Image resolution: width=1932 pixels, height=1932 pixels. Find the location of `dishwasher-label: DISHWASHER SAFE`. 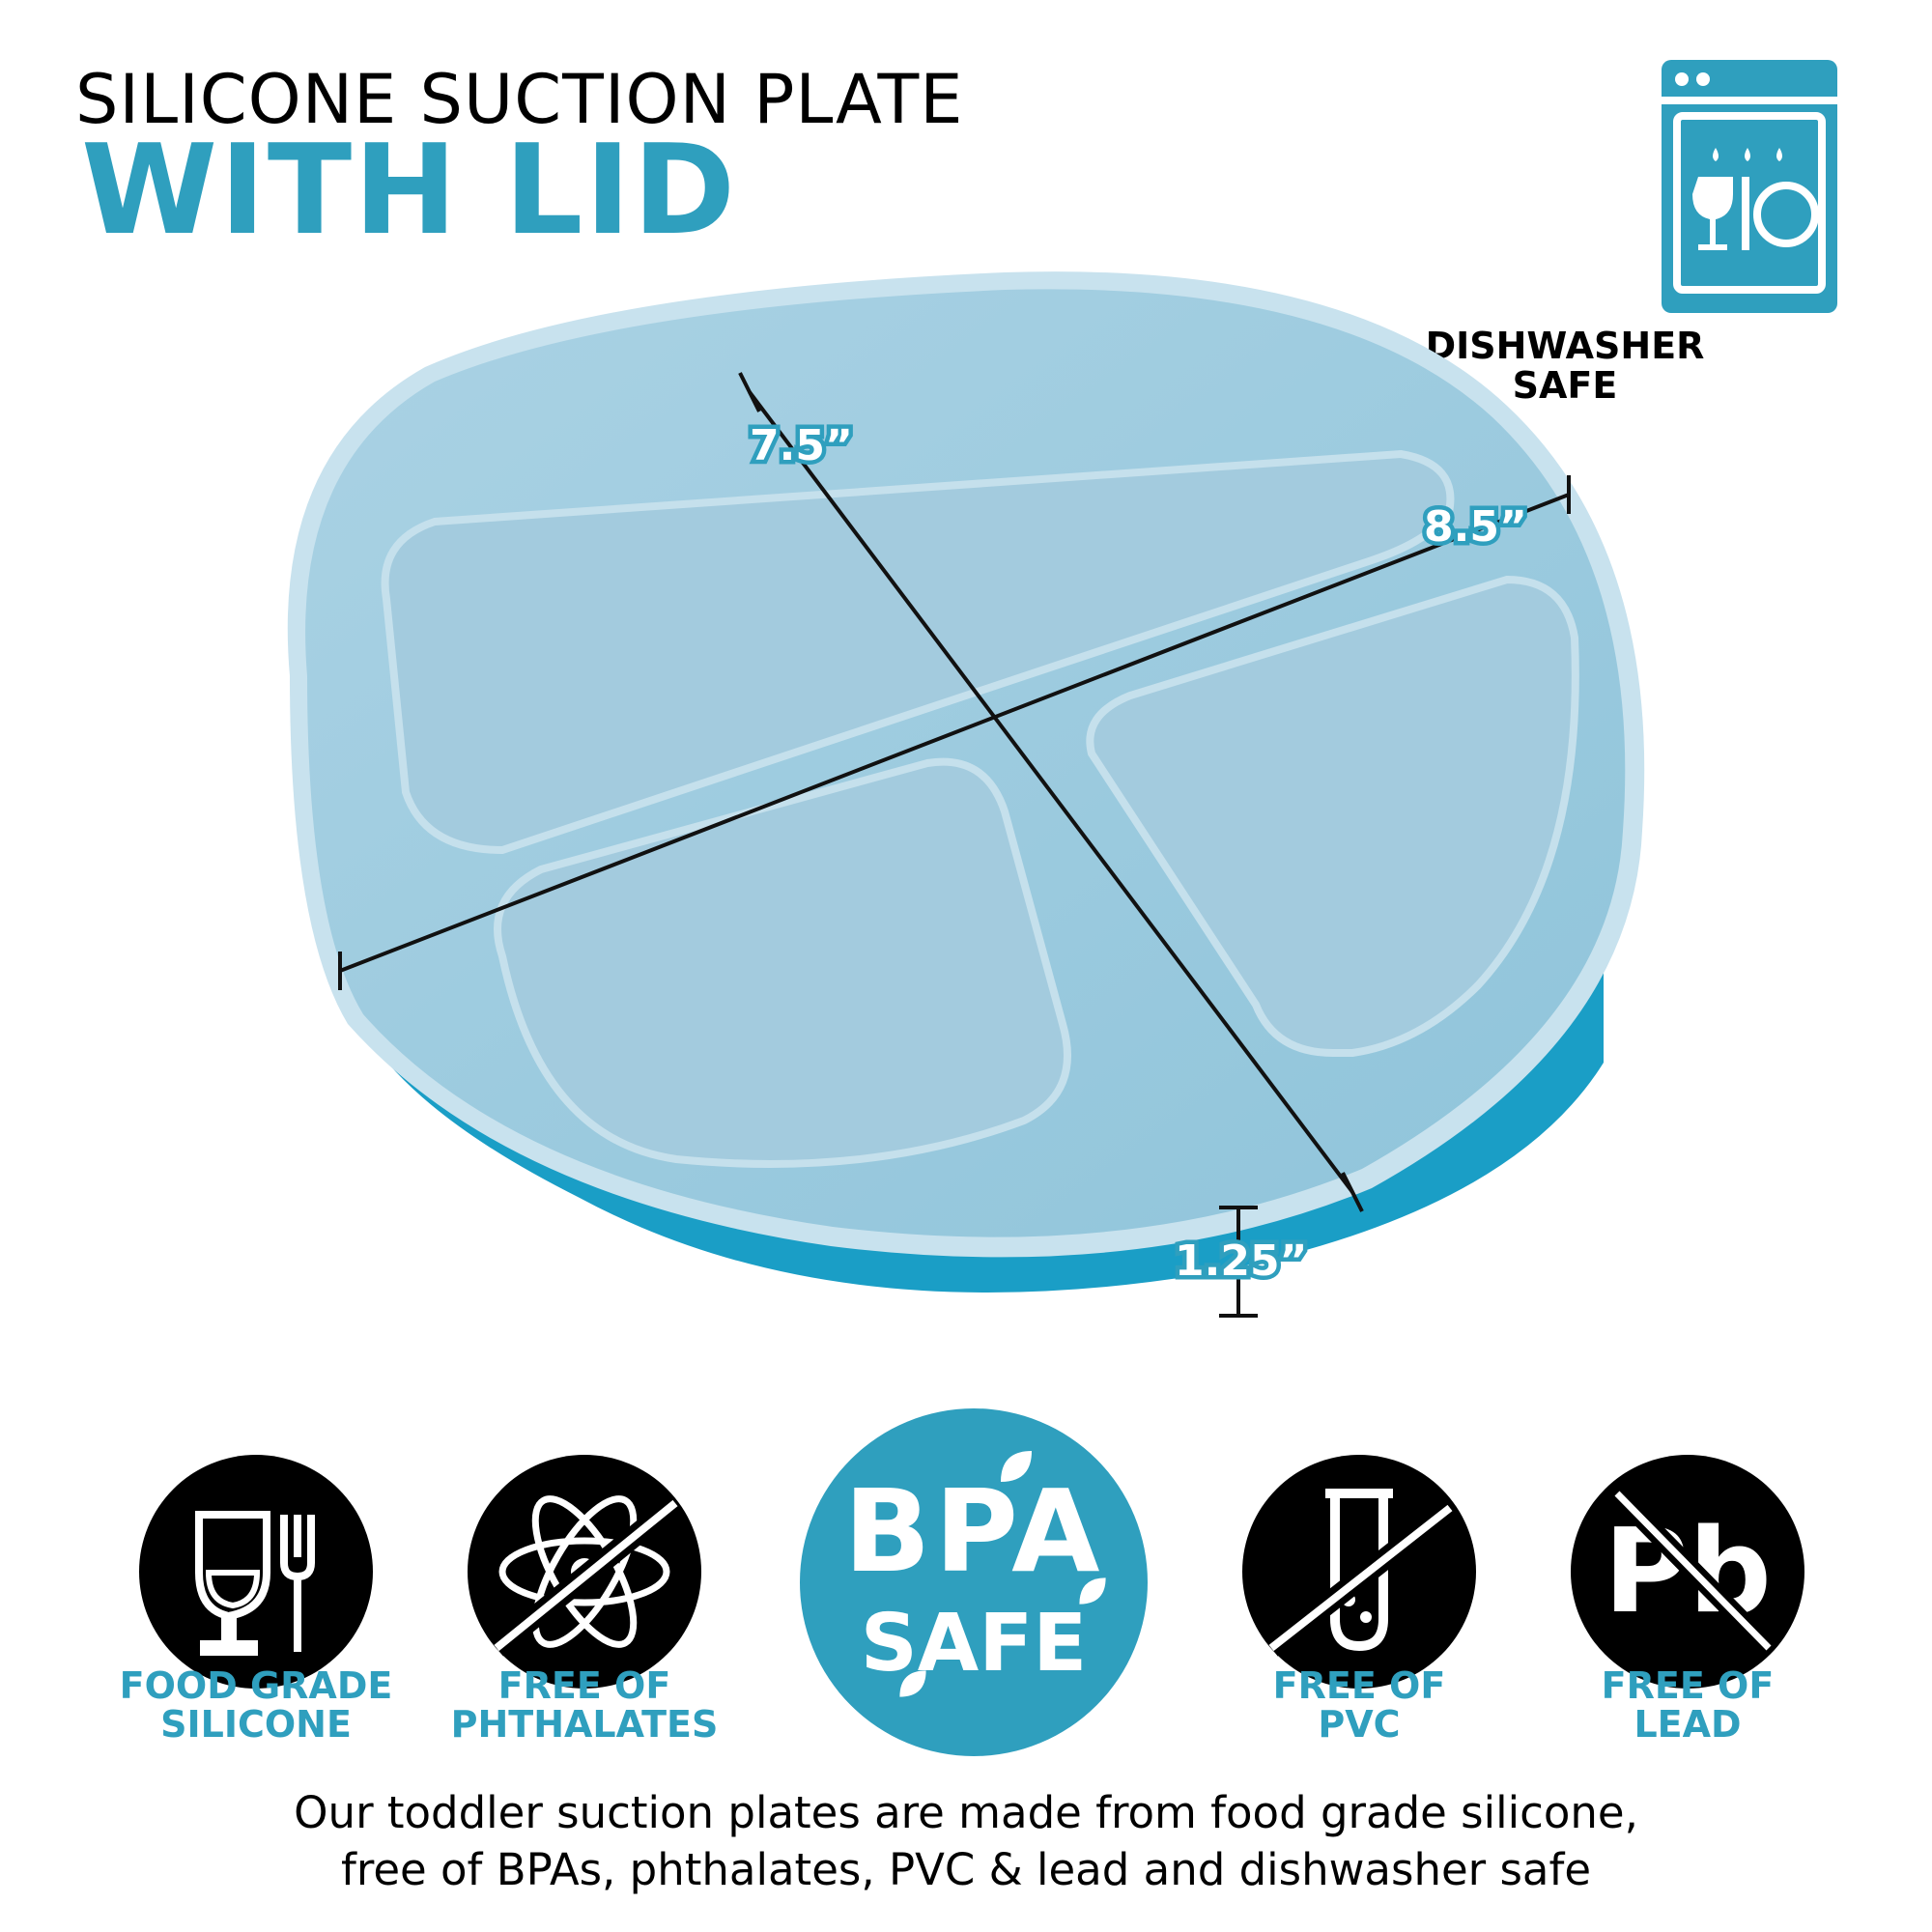

dishwasher-label: DISHWASHER SAFE is located at coordinates (1565, 366).